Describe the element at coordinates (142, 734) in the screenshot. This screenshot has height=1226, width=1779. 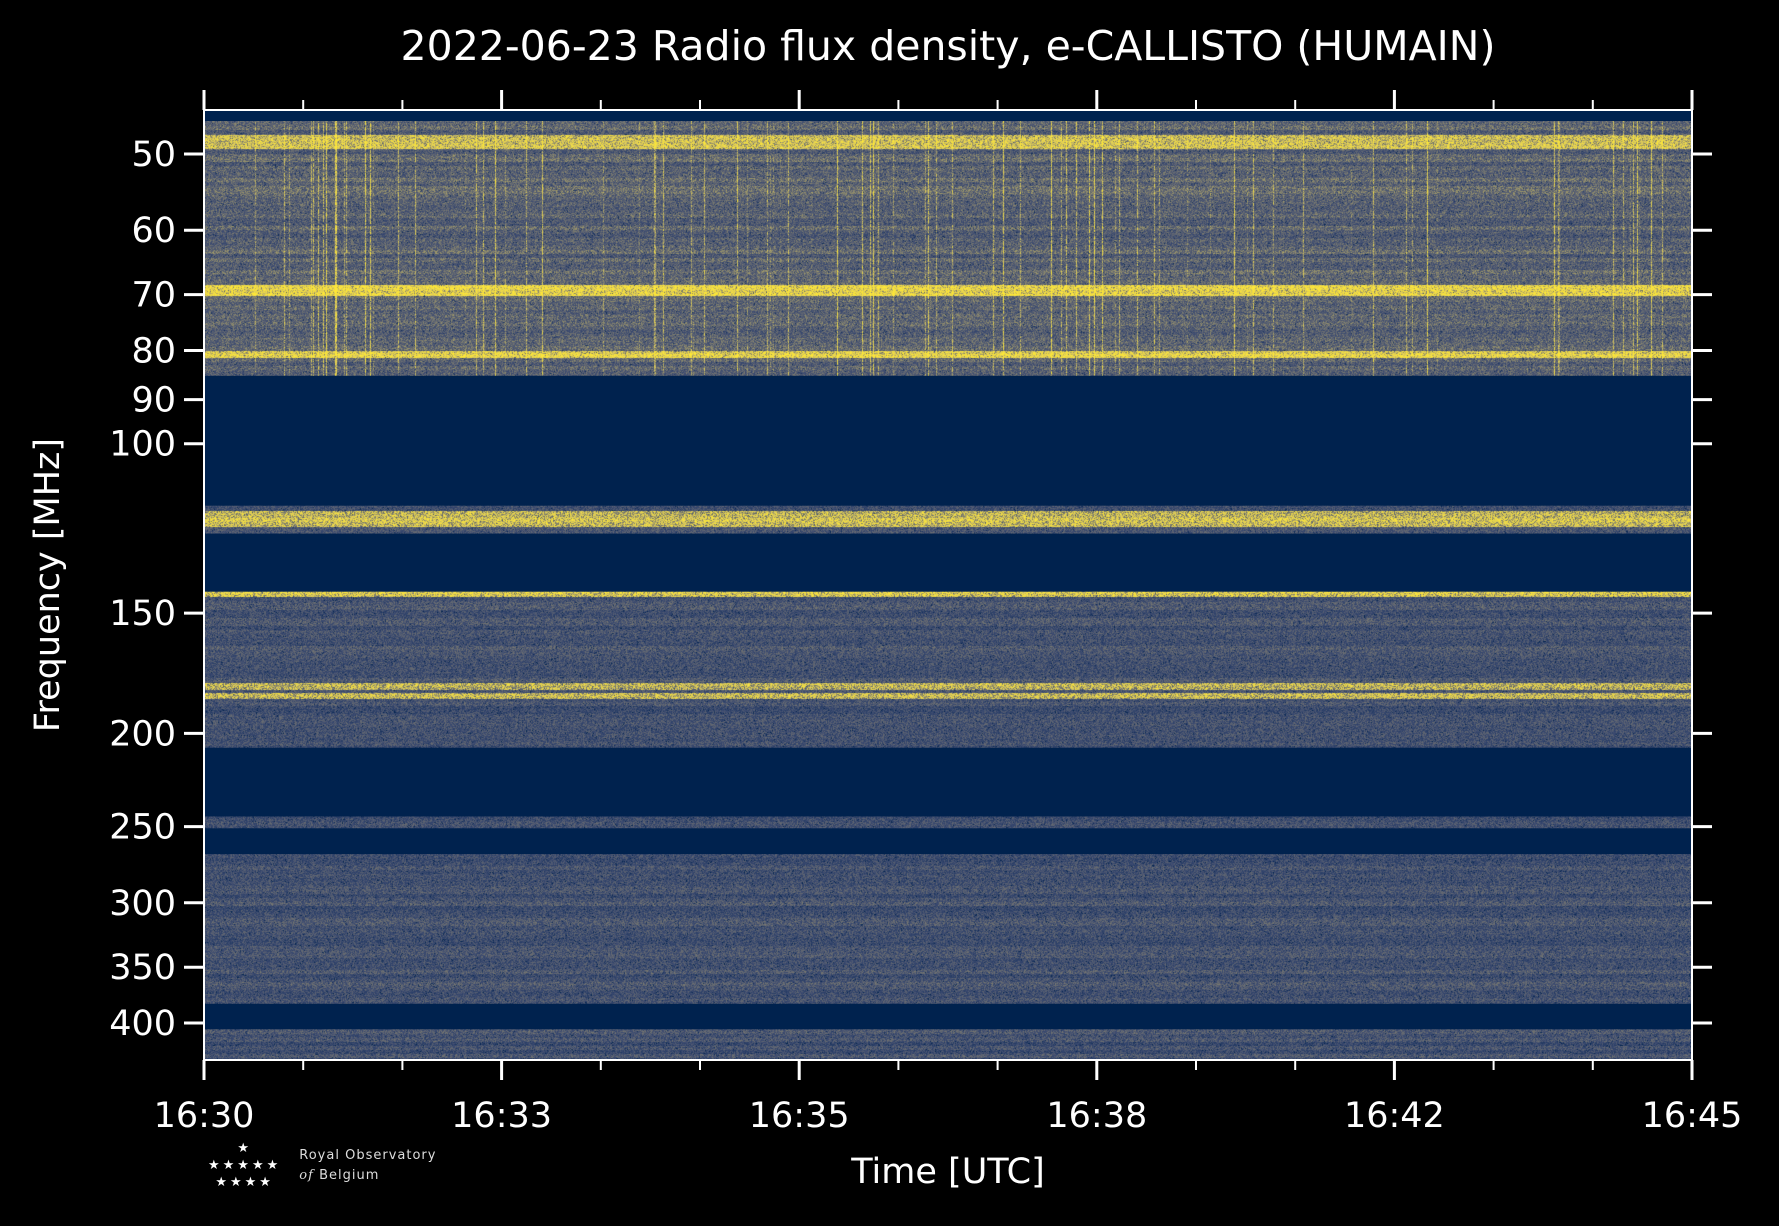
I see `y-tick-label: 200` at that location.